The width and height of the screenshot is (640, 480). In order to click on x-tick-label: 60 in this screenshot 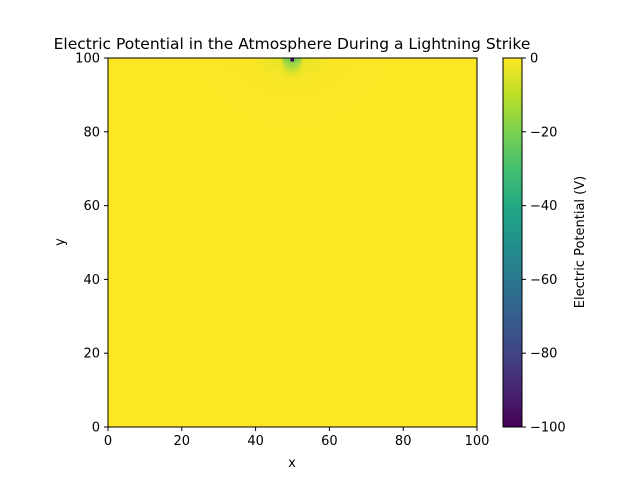, I will do `click(329, 441)`.